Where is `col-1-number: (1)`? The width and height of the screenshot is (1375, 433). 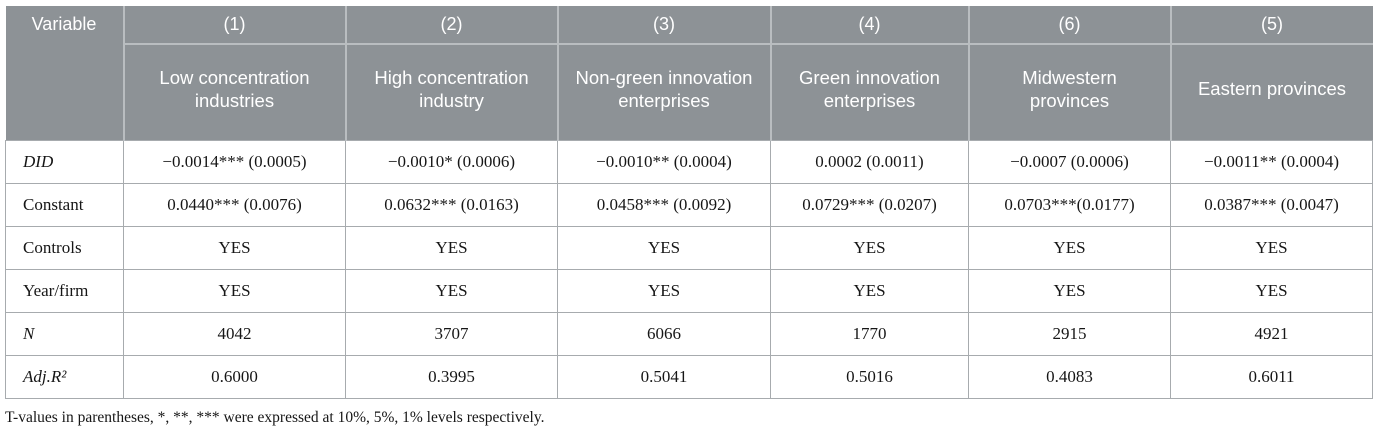 col-1-number: (1) is located at coordinates (234, 25).